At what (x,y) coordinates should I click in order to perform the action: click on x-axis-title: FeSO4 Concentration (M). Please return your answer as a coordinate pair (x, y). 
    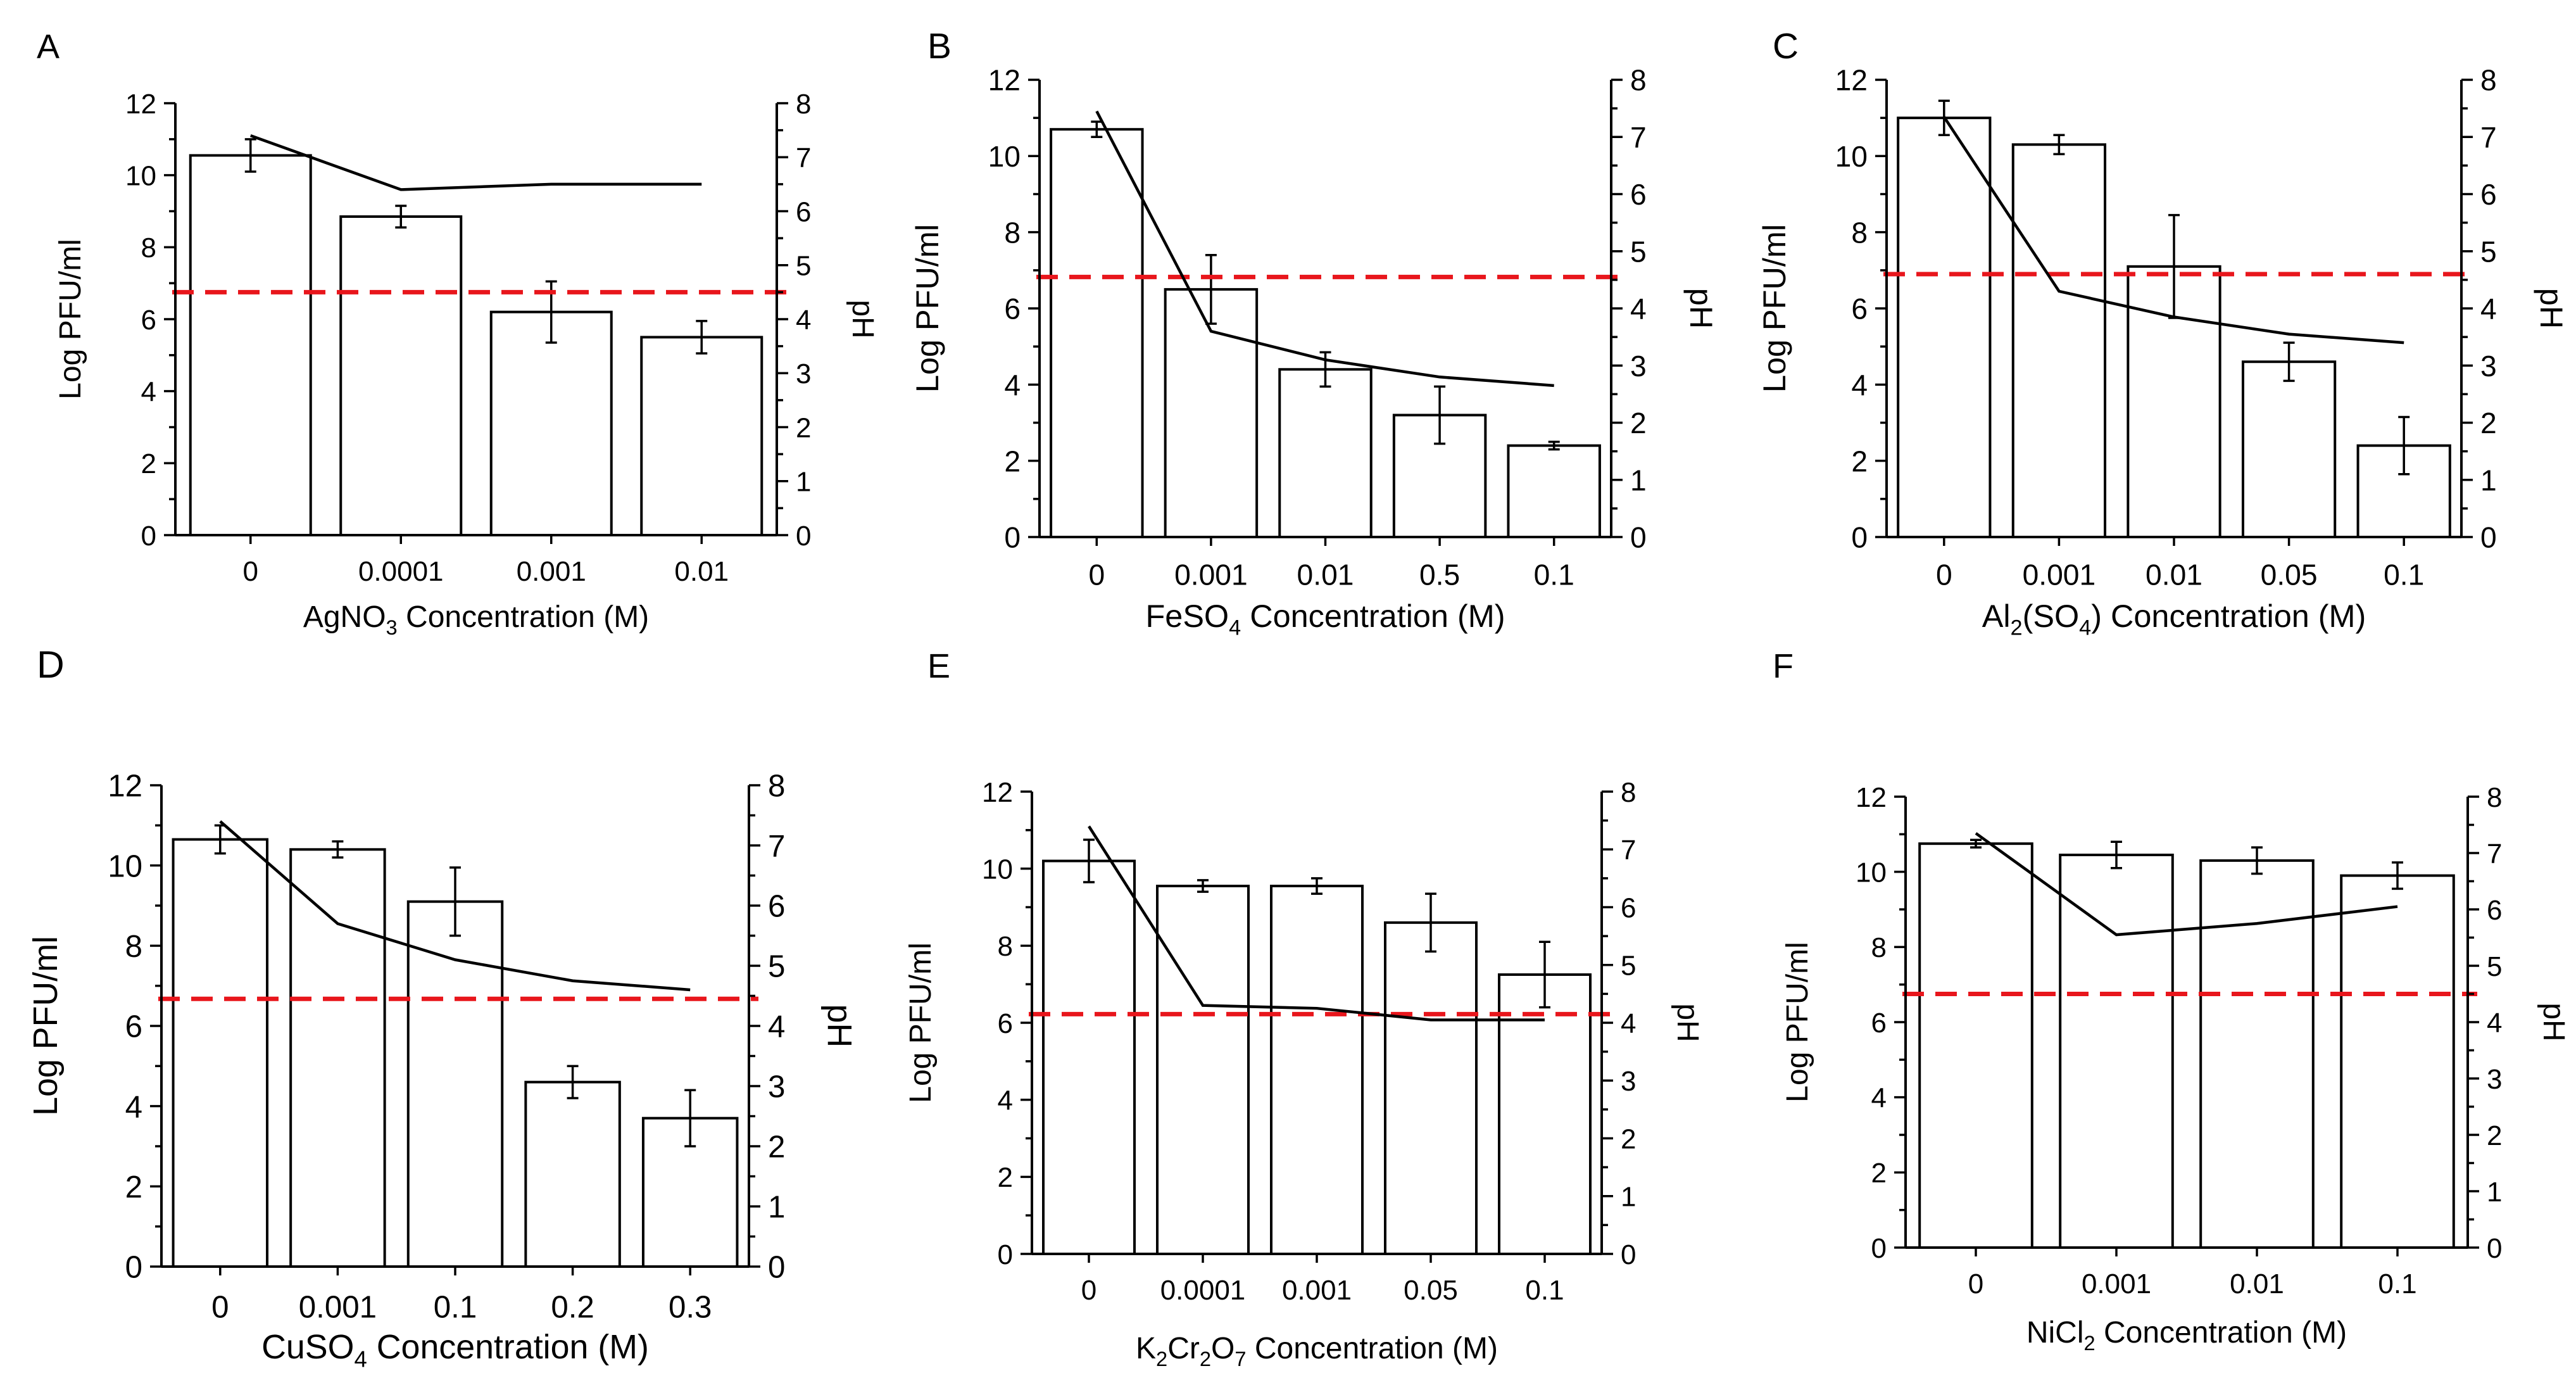
    Looking at the image, I should click on (1325, 619).